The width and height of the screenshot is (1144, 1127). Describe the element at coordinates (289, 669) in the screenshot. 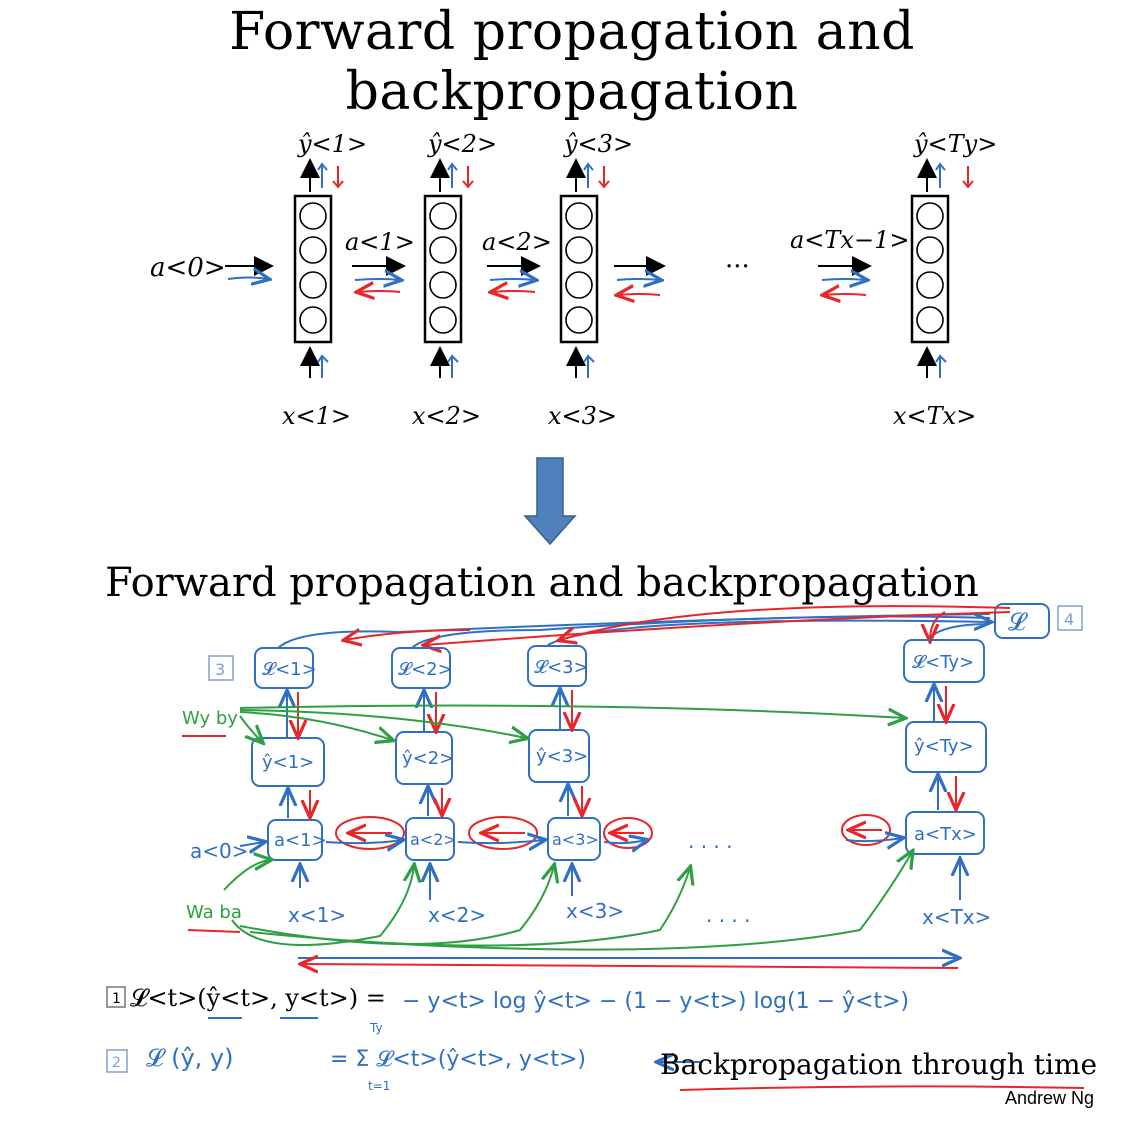

I see `loss-1: 𝓛<1>` at that location.